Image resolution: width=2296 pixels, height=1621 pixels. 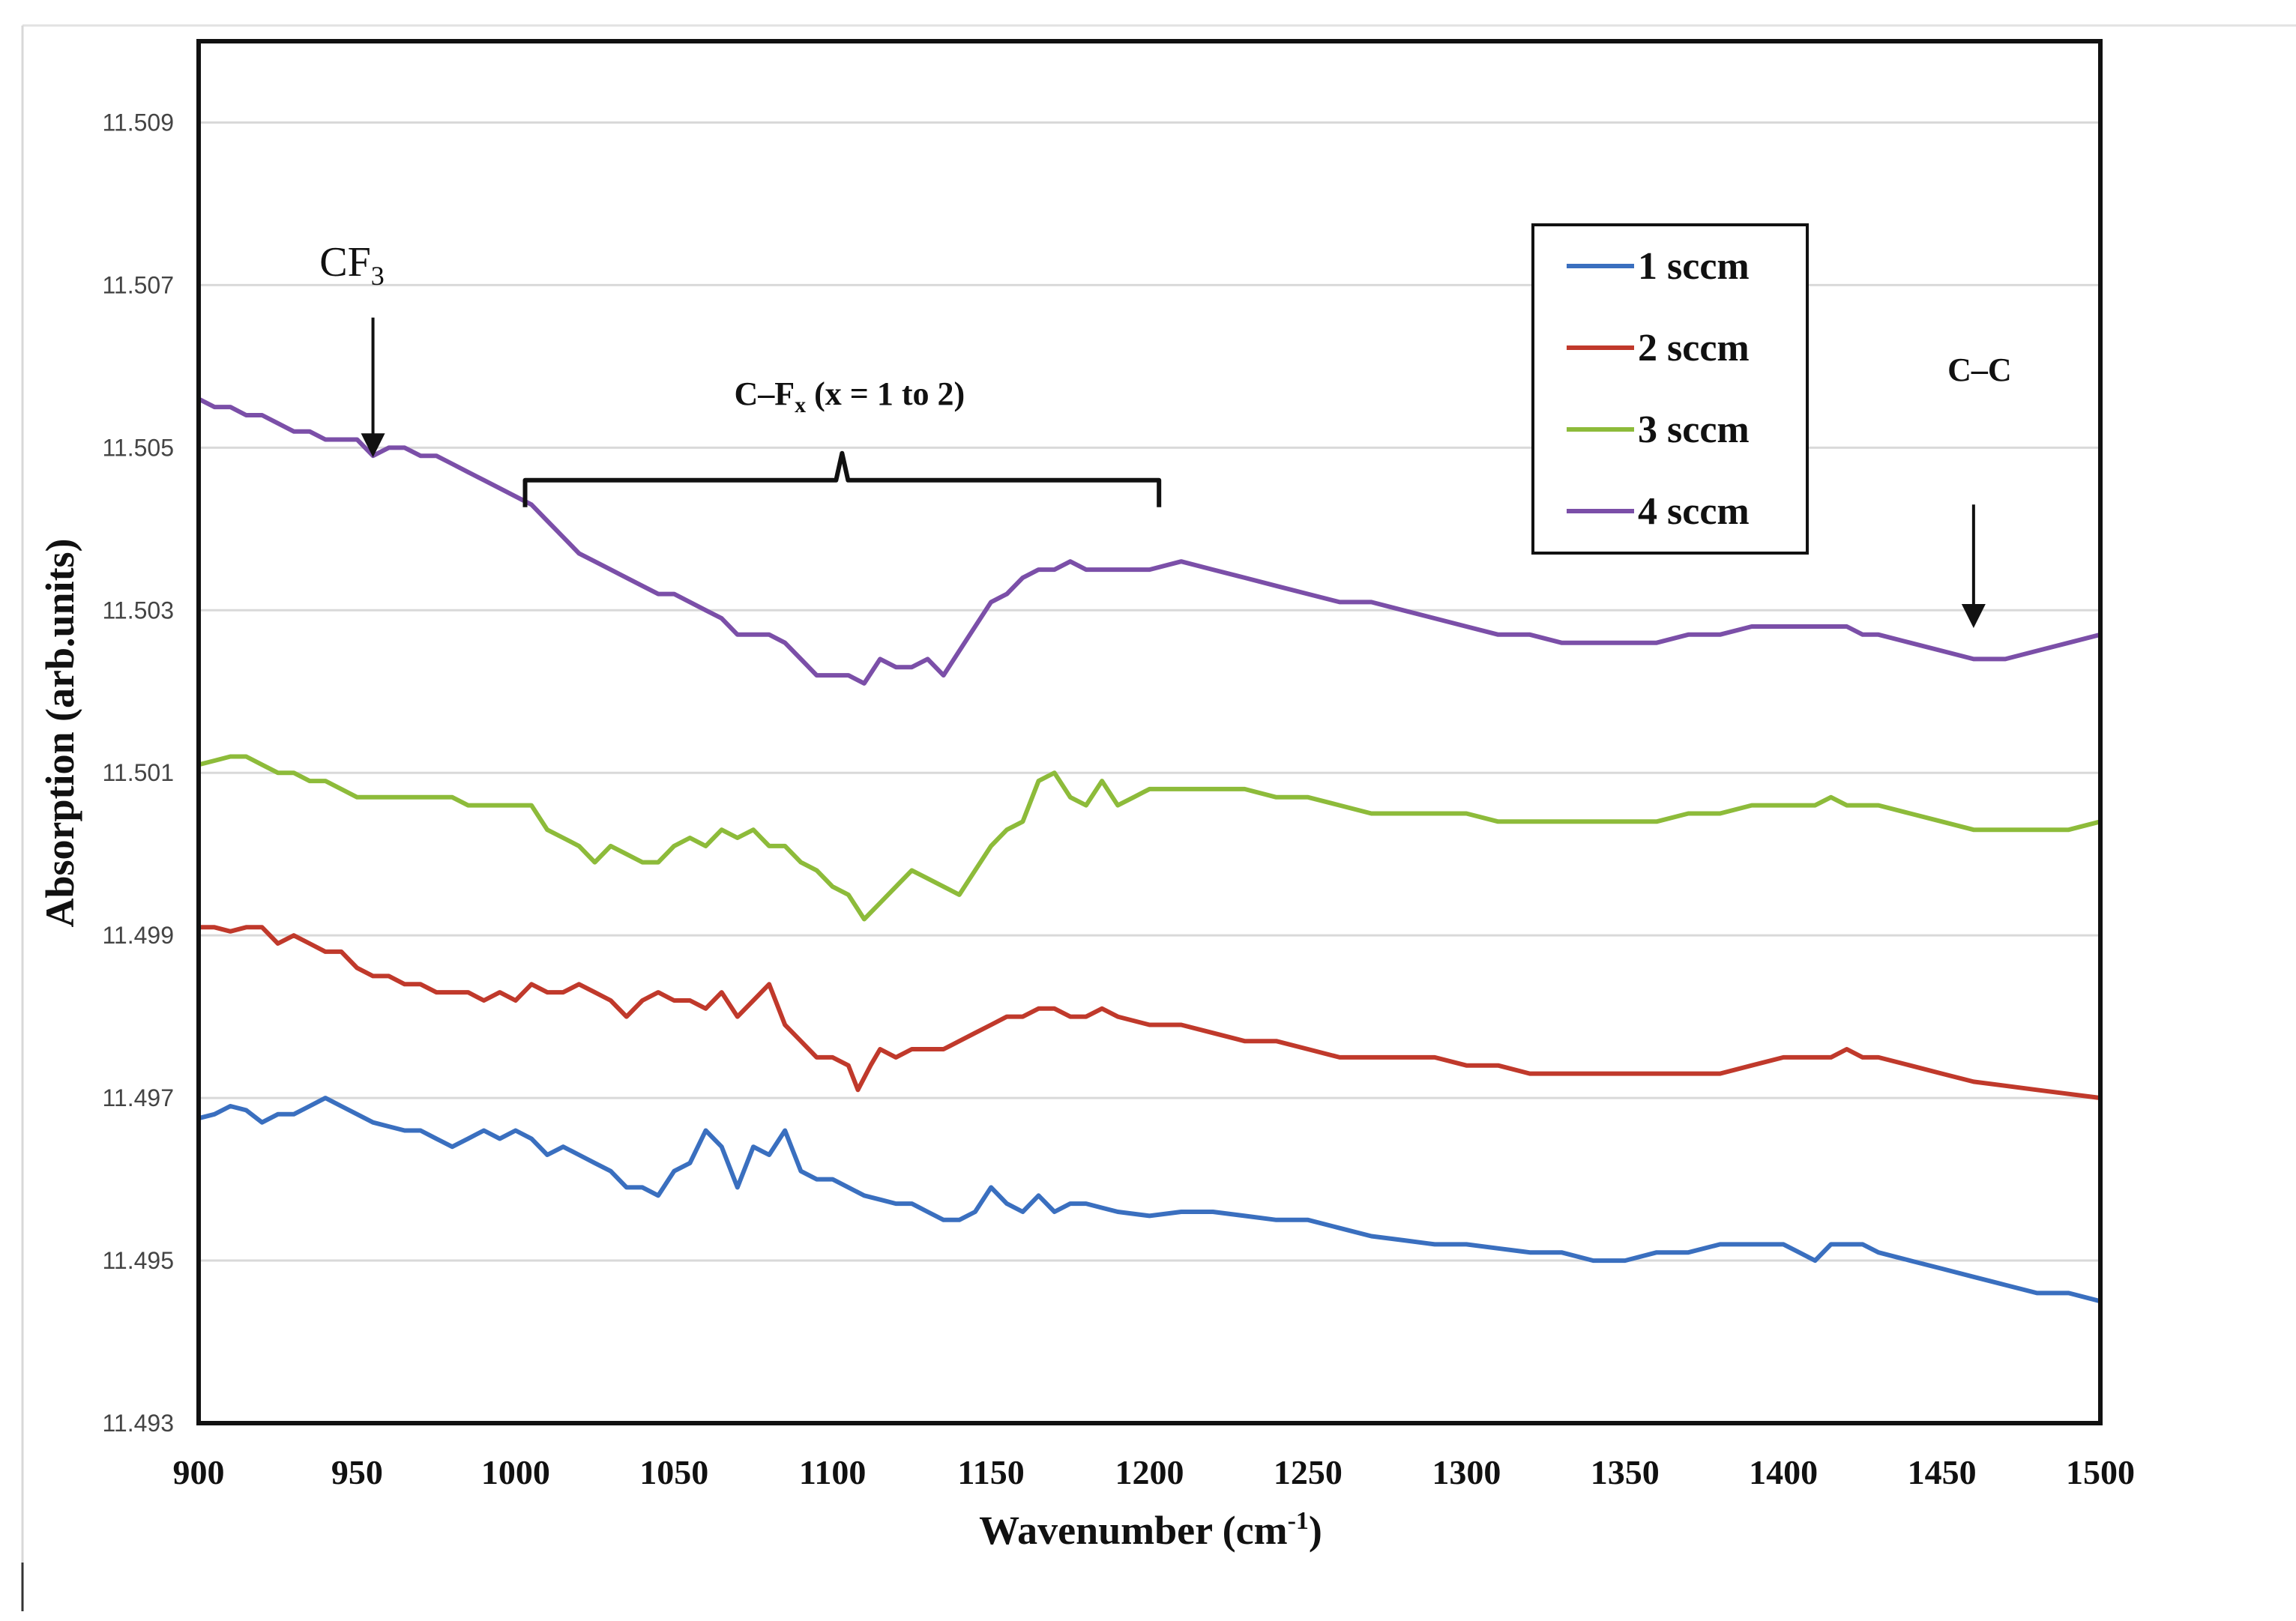 I want to click on x-axis-unit-close: ), so click(x=1316, y=1530).